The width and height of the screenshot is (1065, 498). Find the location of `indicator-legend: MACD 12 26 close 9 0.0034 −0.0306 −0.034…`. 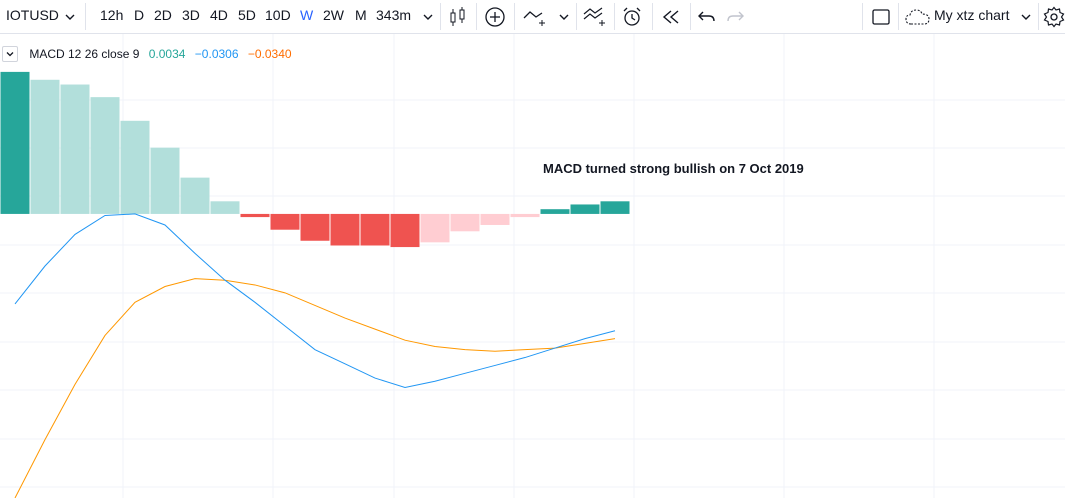

indicator-legend: MACD 12 26 close 9 0.0034 −0.0306 −0.034… is located at coordinates (146, 54).